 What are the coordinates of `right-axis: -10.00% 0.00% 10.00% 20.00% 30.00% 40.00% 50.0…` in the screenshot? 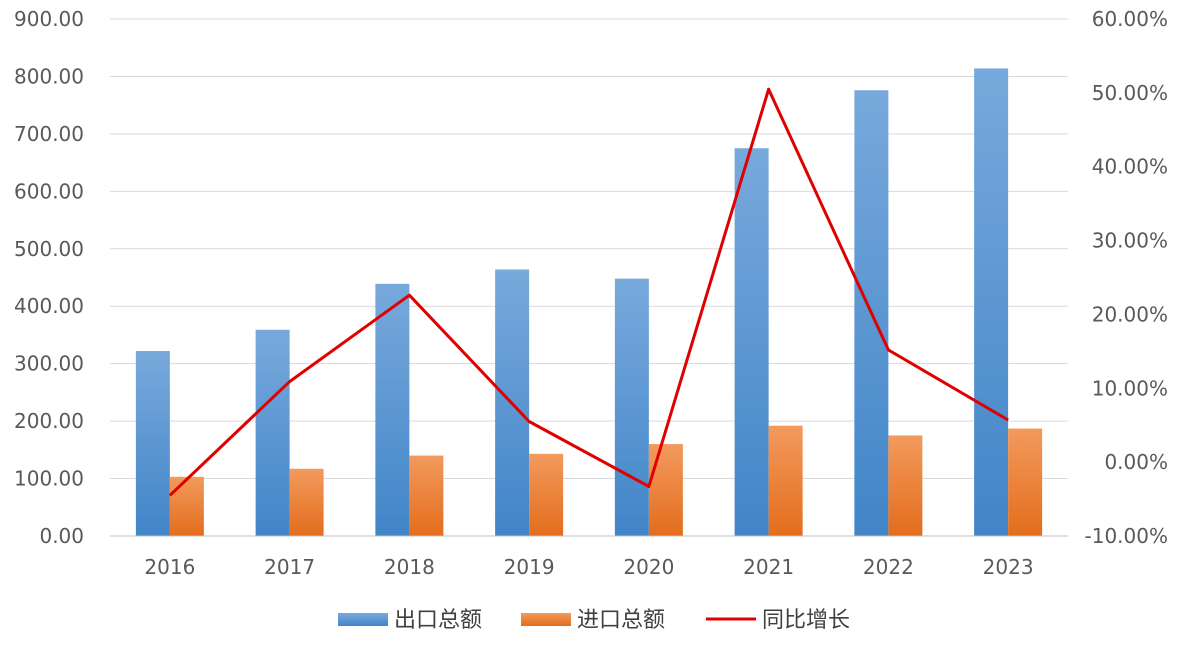 It's located at (1126, 277).